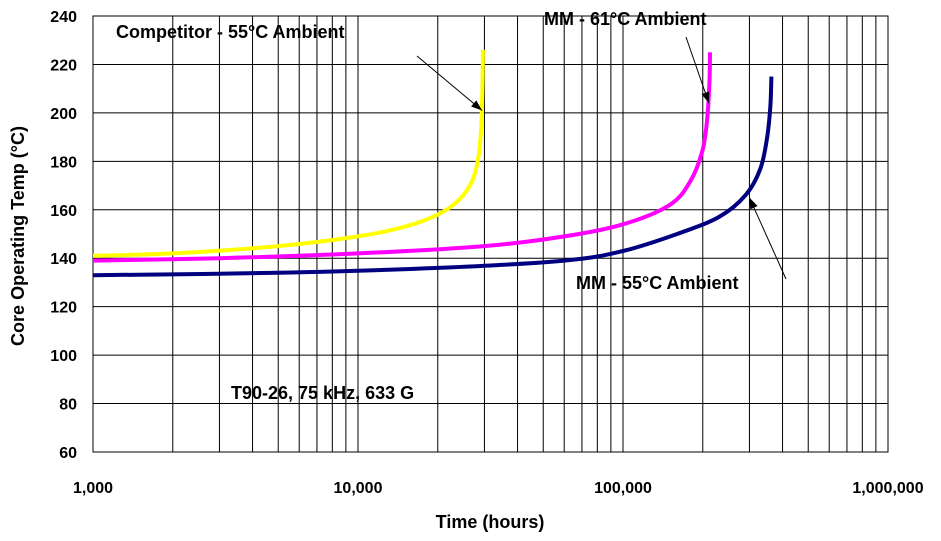 The width and height of the screenshot is (941, 541). I want to click on y-tick-label: 120, so click(63, 308).